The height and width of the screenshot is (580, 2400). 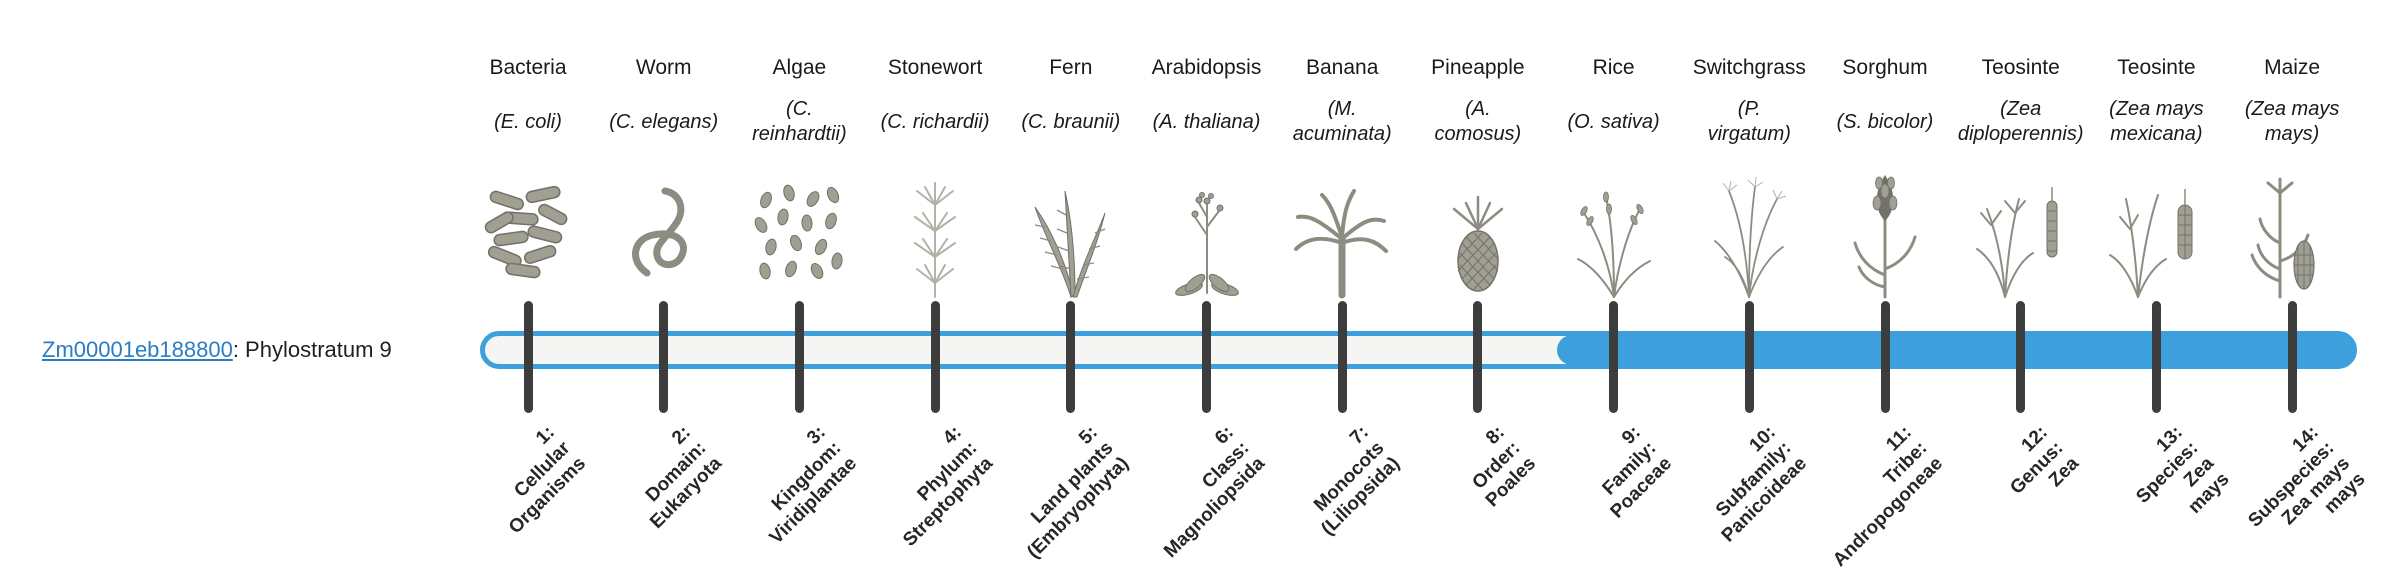 What do you see at coordinates (1478, 134) in the screenshot?
I see `organism-scientific-name-line: comosus)` at bounding box center [1478, 134].